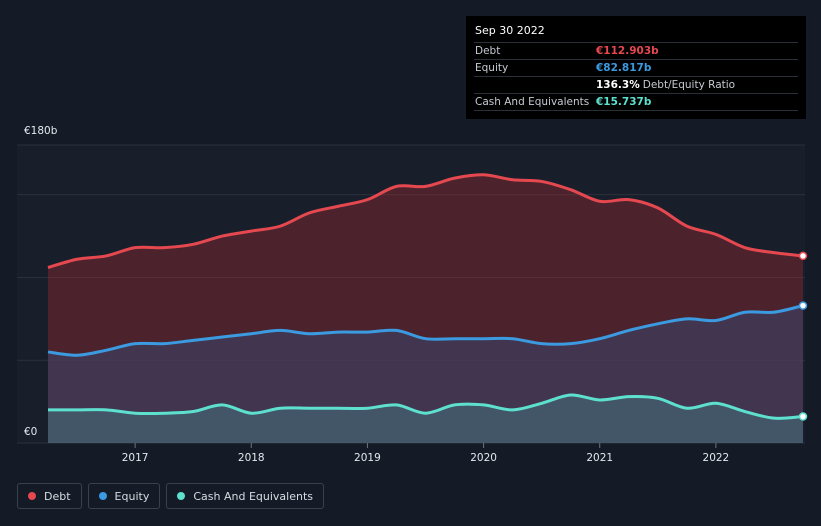 The image size is (821, 526). I want to click on legend-dot-cash-icon, so click(181, 496).